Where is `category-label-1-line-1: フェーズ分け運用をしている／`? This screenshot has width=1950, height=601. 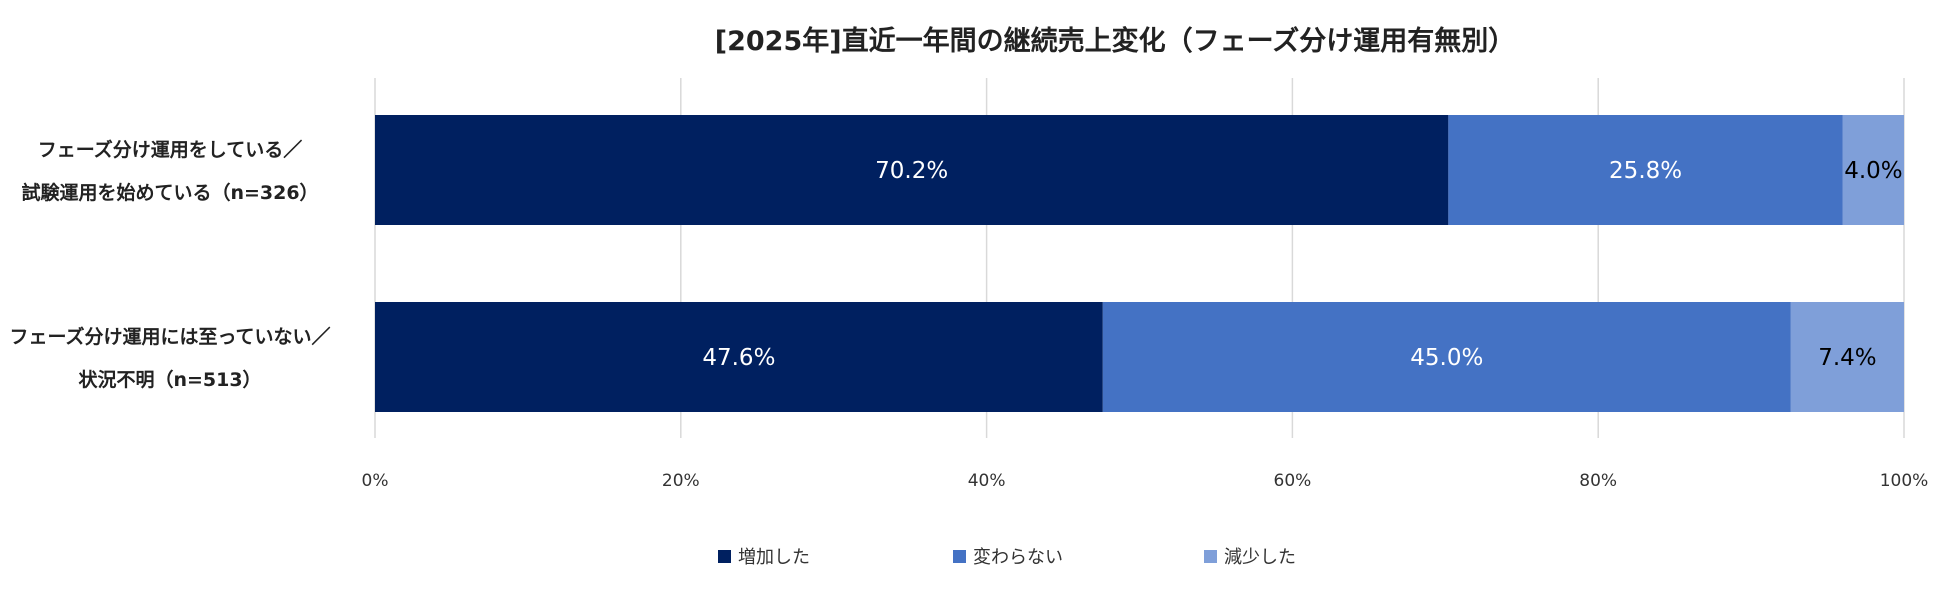 category-label-1-line-1: フェーズ分け運用をしている／ is located at coordinates (170, 149).